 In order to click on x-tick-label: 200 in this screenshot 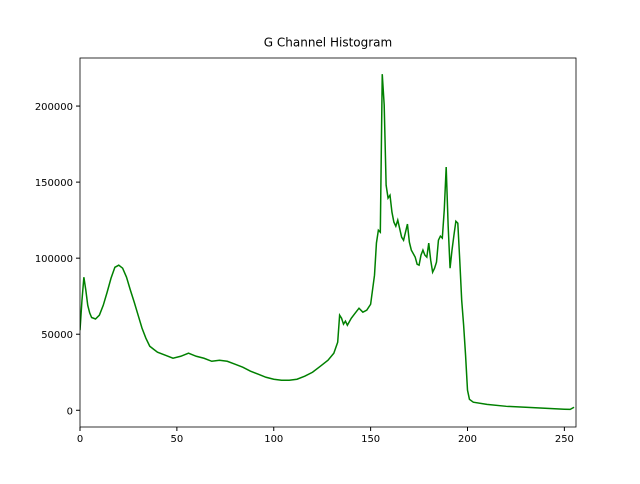, I will do `click(467, 439)`.